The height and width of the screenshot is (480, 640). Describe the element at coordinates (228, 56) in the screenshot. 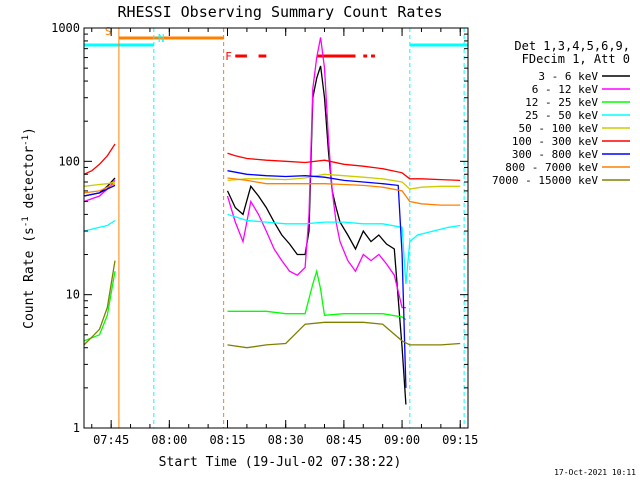

I see `flag-label: F` at that location.